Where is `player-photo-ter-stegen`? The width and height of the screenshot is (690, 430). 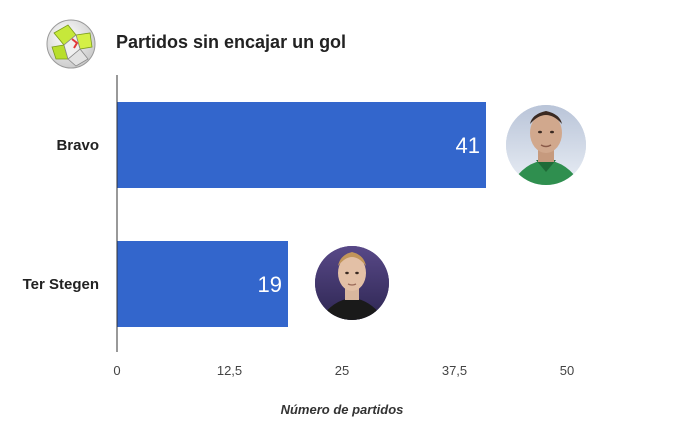 player-photo-ter-stegen is located at coordinates (352, 283).